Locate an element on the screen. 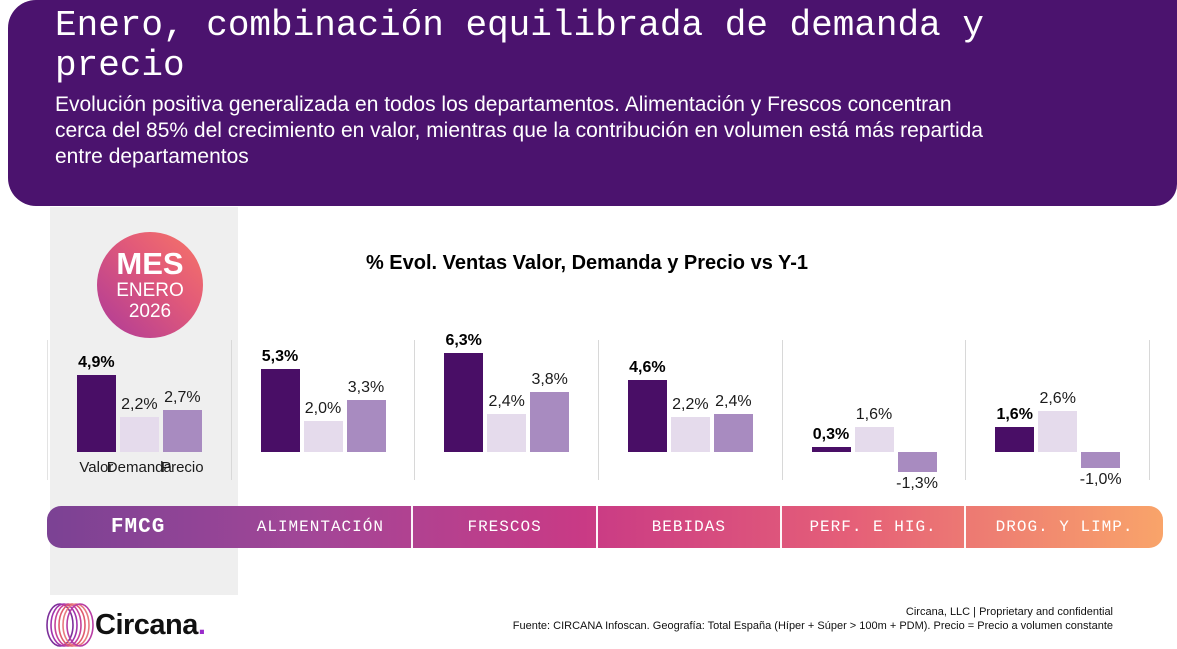 This screenshot has width=1177, height=649. bar-group: 4,9% 2,2% 2,7% Valor Demanda Precio is located at coordinates (140, 410).